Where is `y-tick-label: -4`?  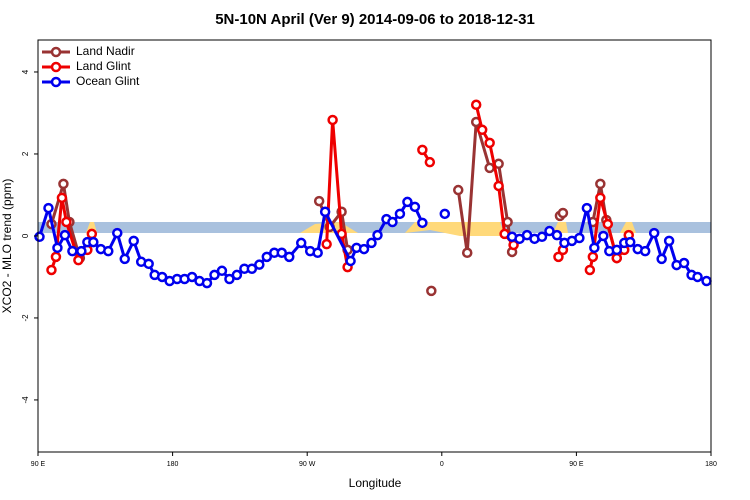 y-tick-label: -4 is located at coordinates (25, 400).